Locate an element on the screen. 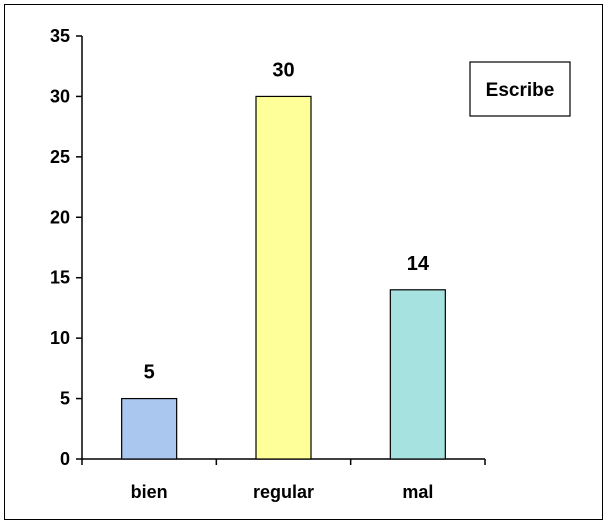 The image size is (609, 526). y-tick-label: 10 is located at coordinates (60, 338).